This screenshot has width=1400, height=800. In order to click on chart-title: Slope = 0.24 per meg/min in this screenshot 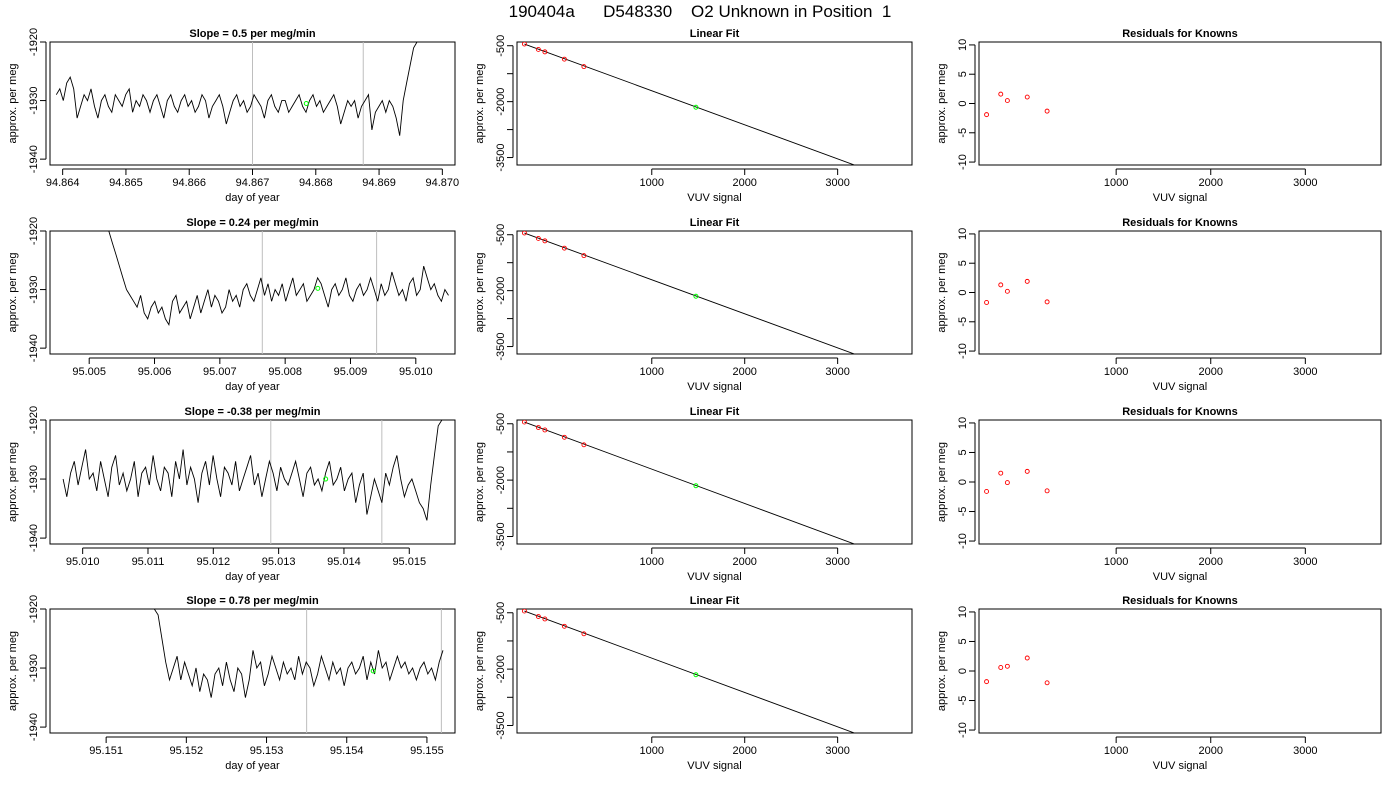, I will do `click(252, 223)`.